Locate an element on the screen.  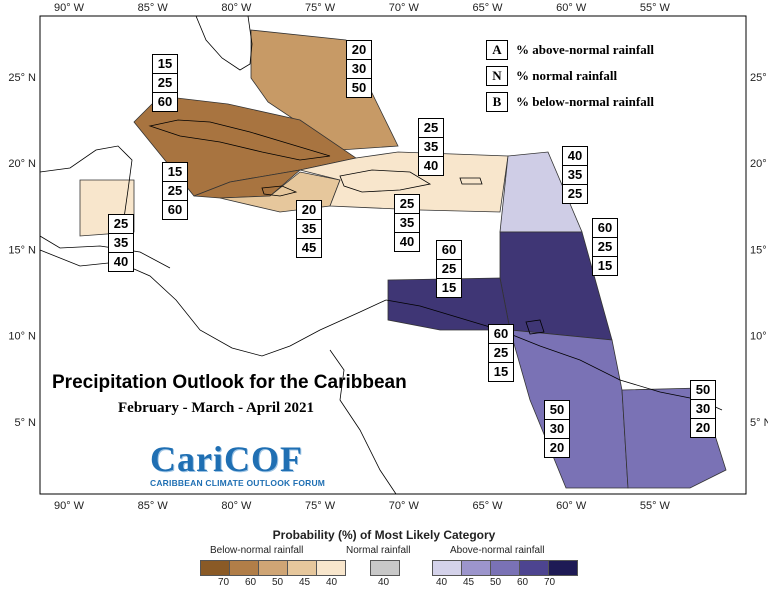
key-text: % below-normal rainfall is located at coordinates (585, 101).